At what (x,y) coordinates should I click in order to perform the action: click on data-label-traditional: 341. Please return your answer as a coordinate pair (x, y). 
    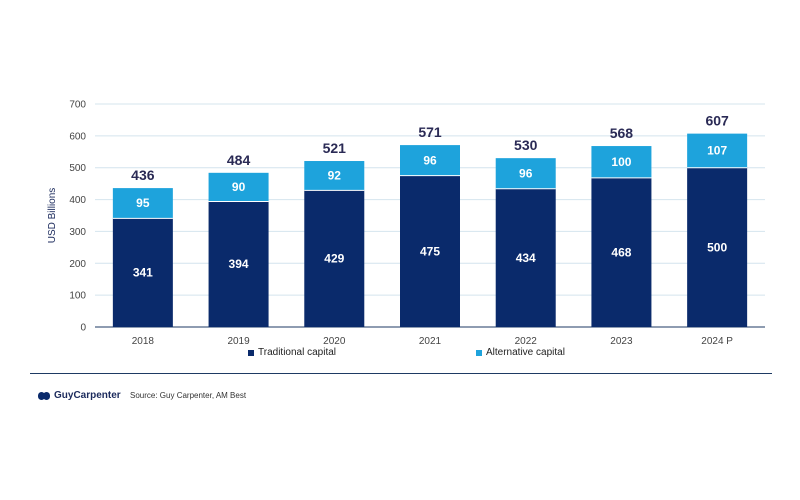
    Looking at the image, I should click on (143, 273).